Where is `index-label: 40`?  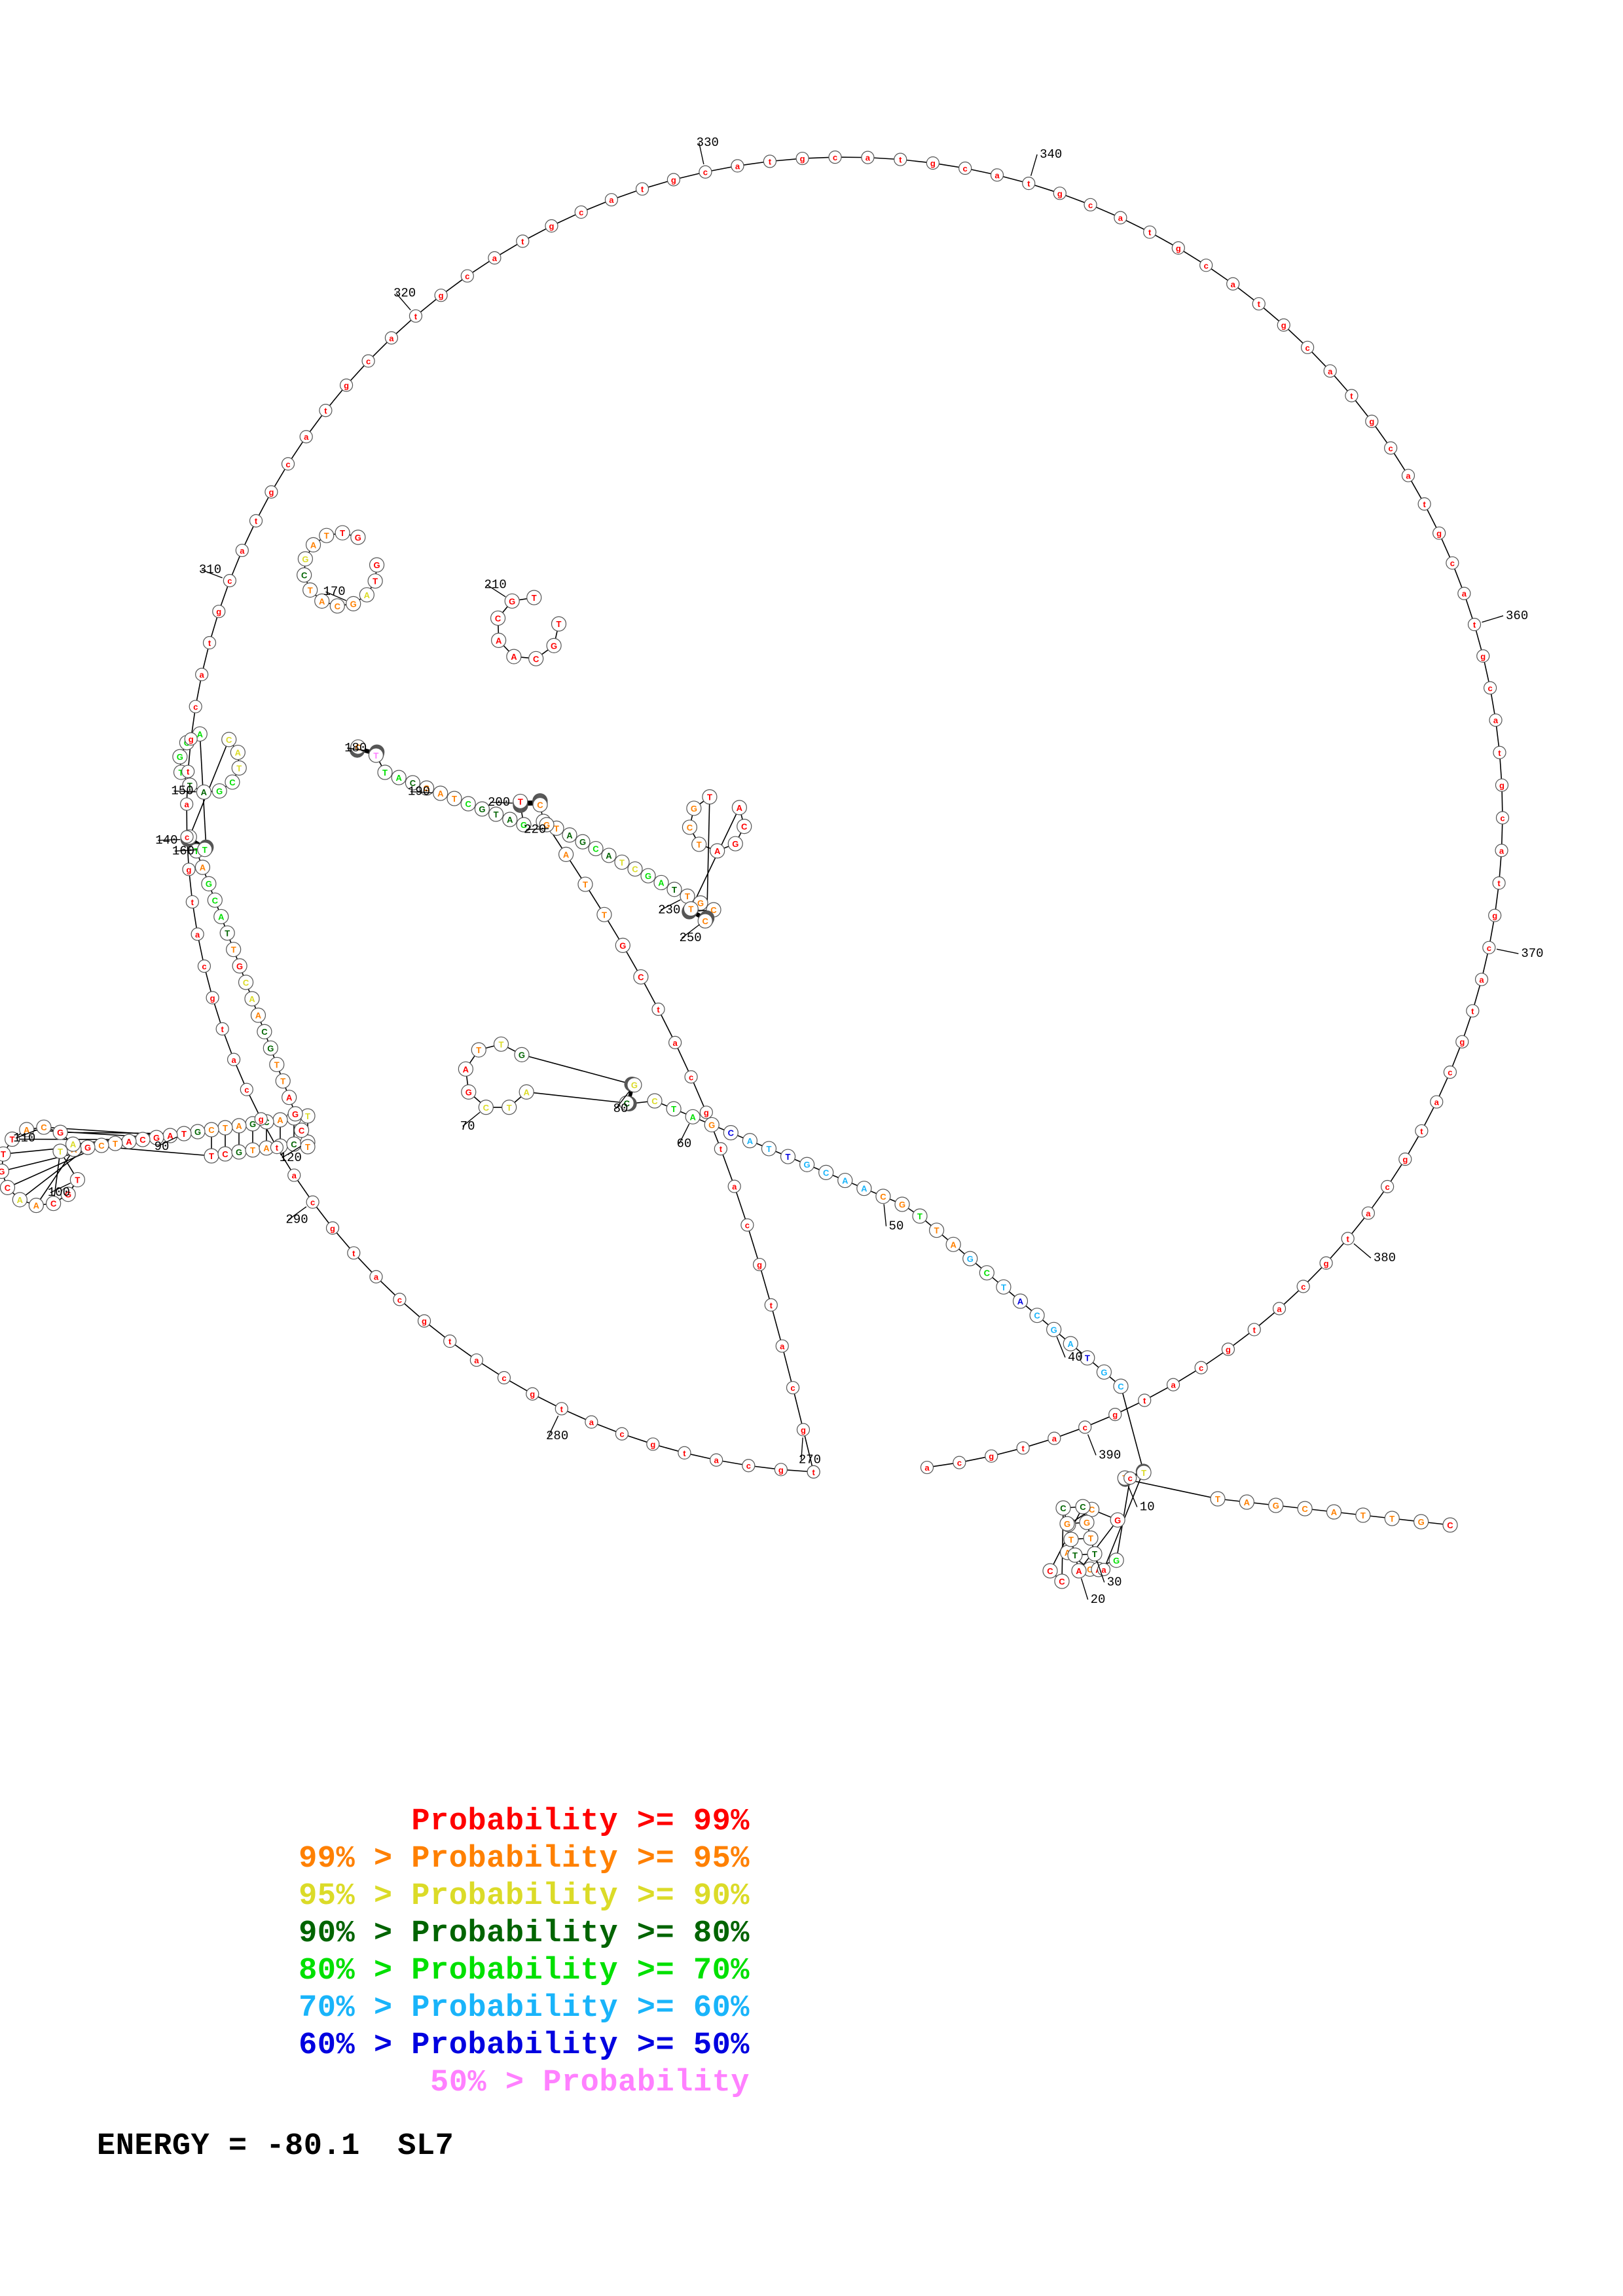 index-label: 40 is located at coordinates (1075, 1357).